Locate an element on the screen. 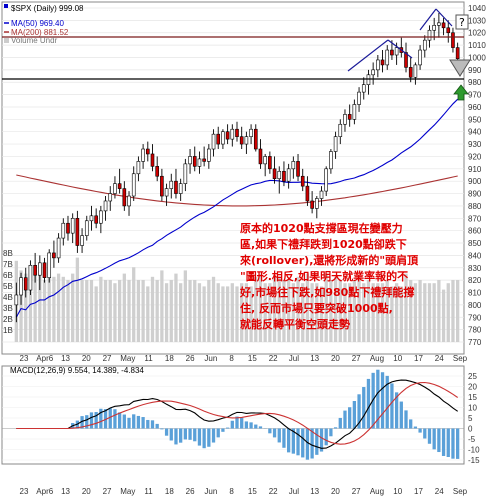 This screenshot has width=497, height=500. y-tick-label: 940 is located at coordinates (475, 132).